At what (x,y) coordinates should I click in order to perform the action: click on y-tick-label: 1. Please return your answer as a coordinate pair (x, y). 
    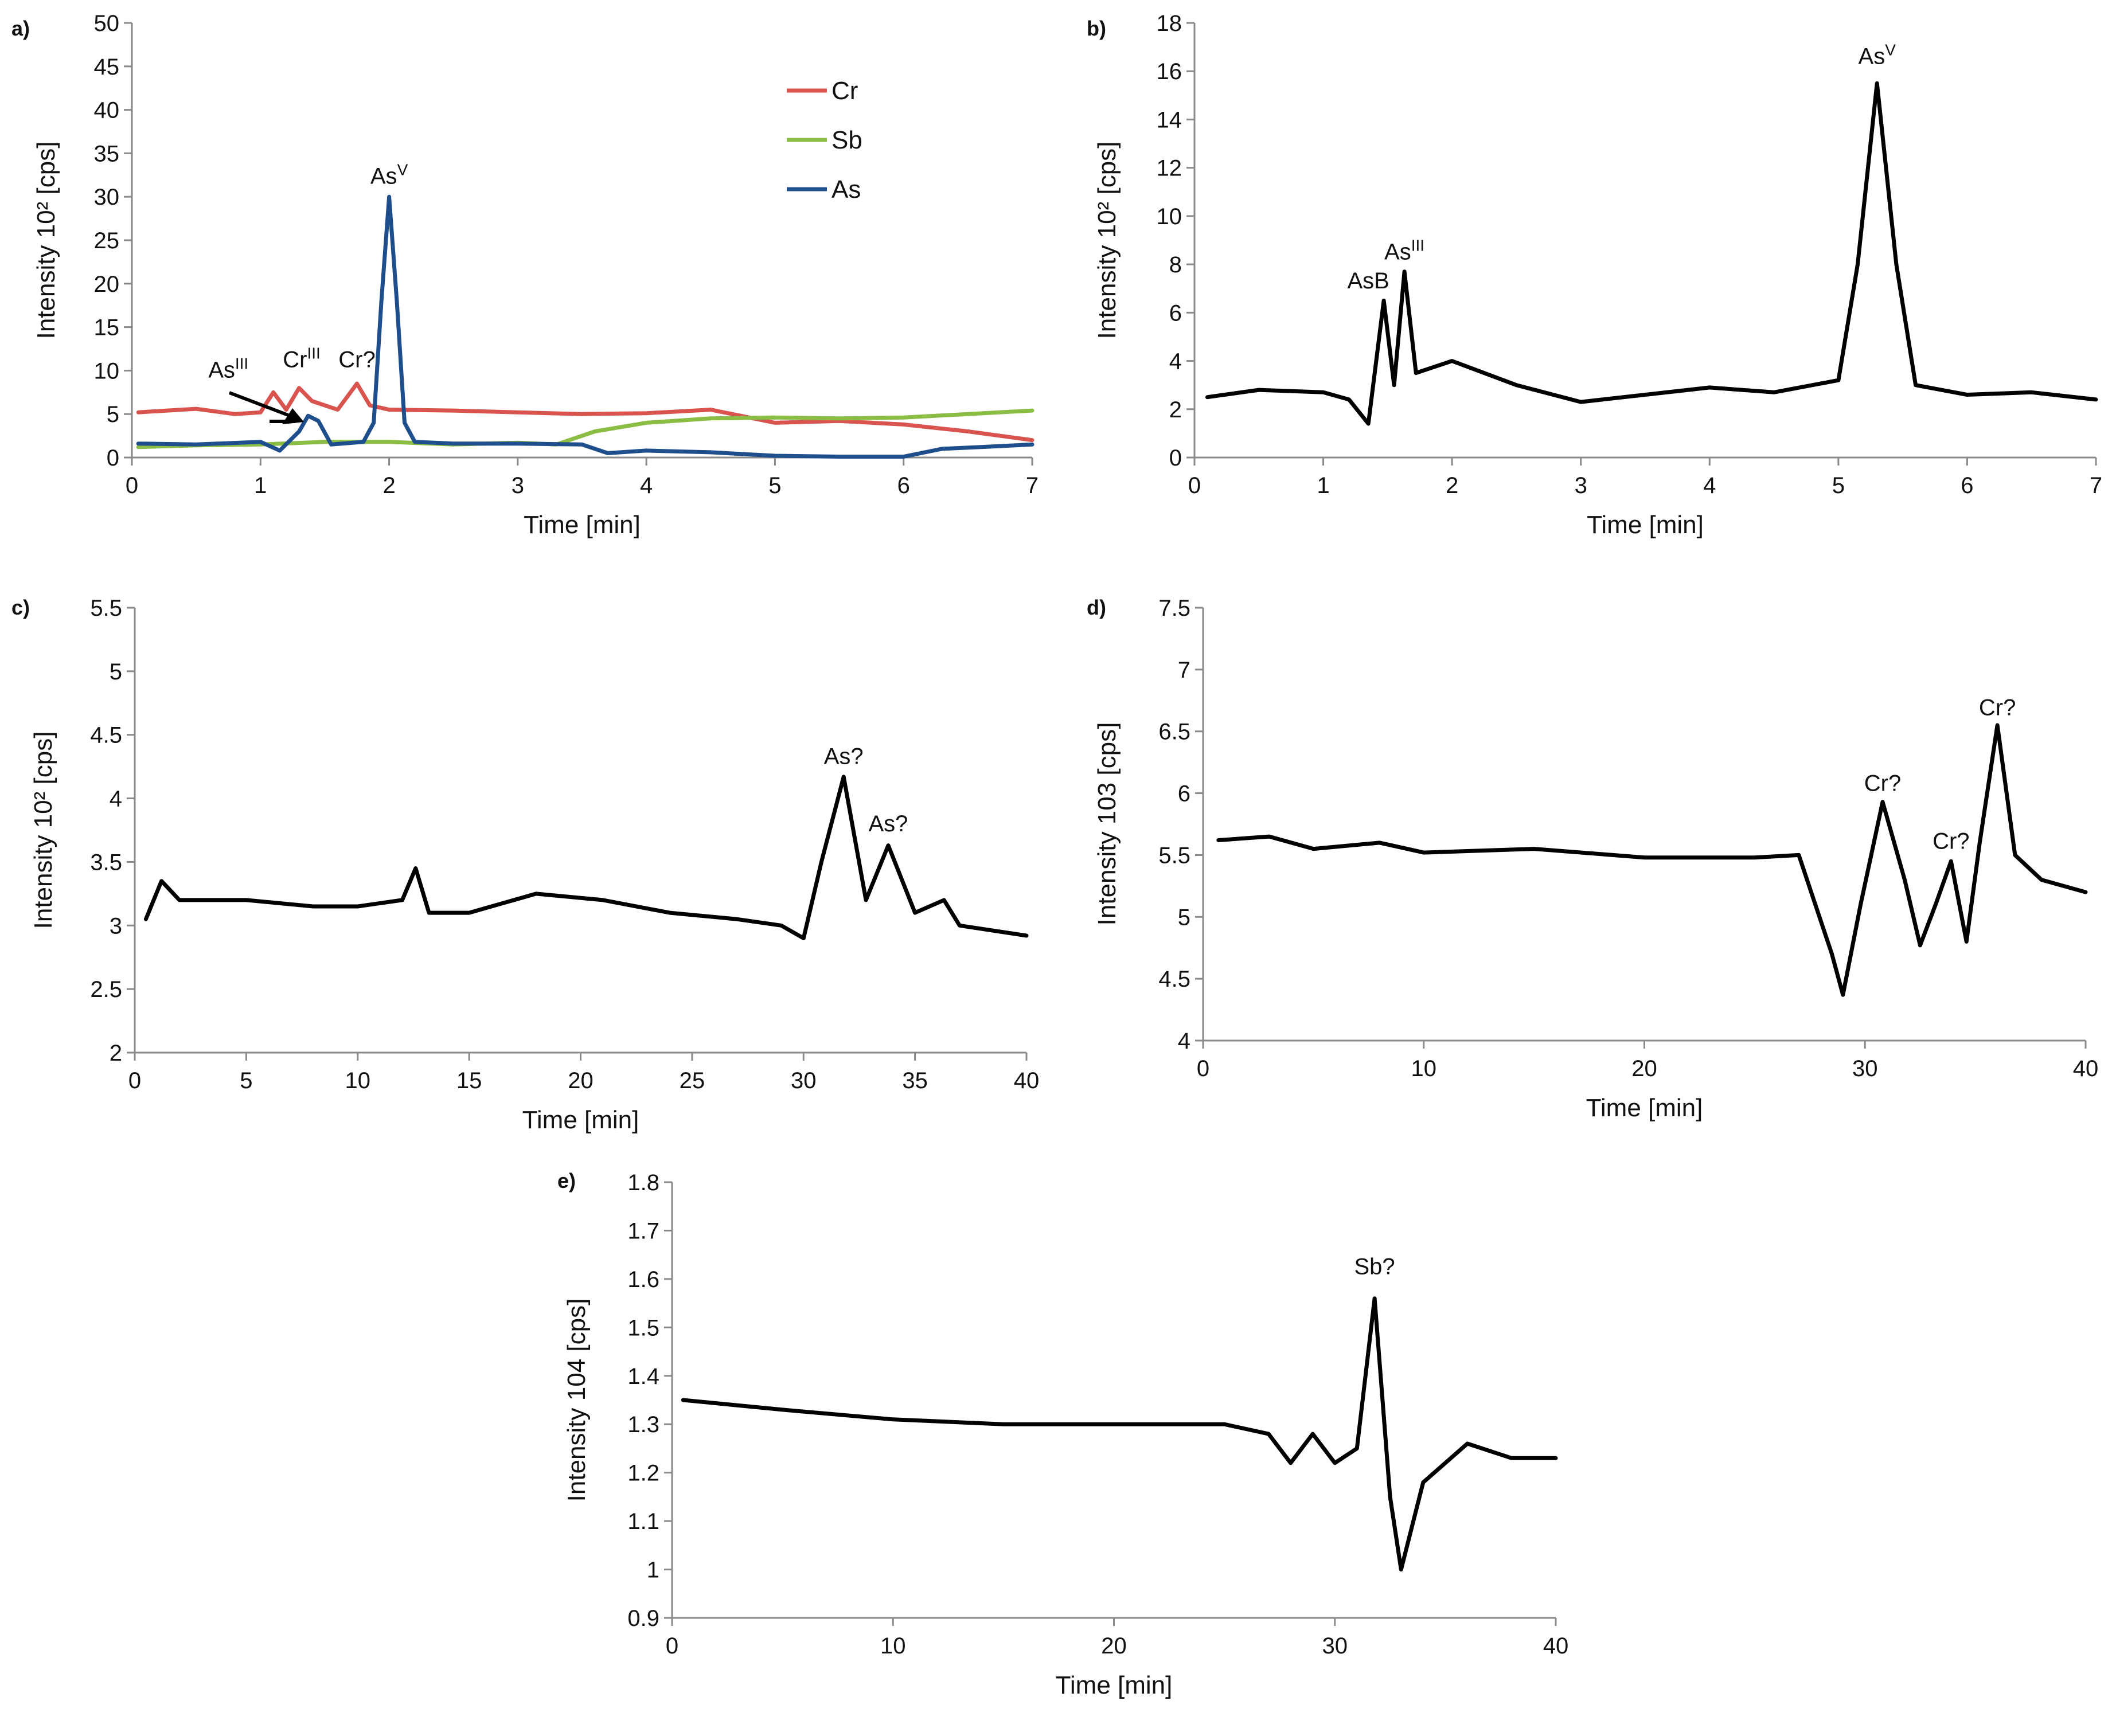
    Looking at the image, I should click on (653, 1570).